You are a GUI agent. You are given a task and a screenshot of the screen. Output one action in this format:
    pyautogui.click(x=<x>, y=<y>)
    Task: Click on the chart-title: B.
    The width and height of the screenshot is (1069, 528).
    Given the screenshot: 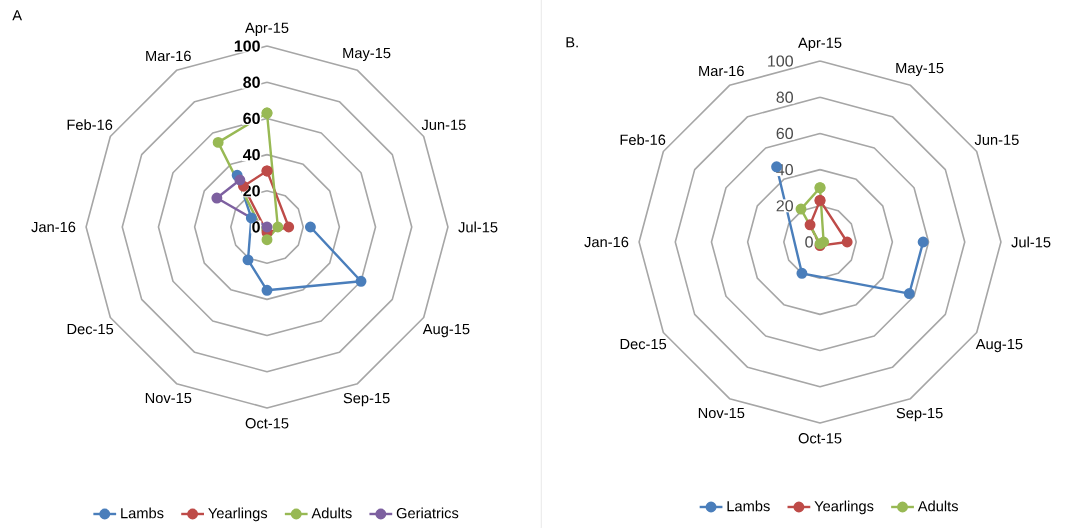 What is the action you would take?
    pyautogui.click(x=572, y=42)
    